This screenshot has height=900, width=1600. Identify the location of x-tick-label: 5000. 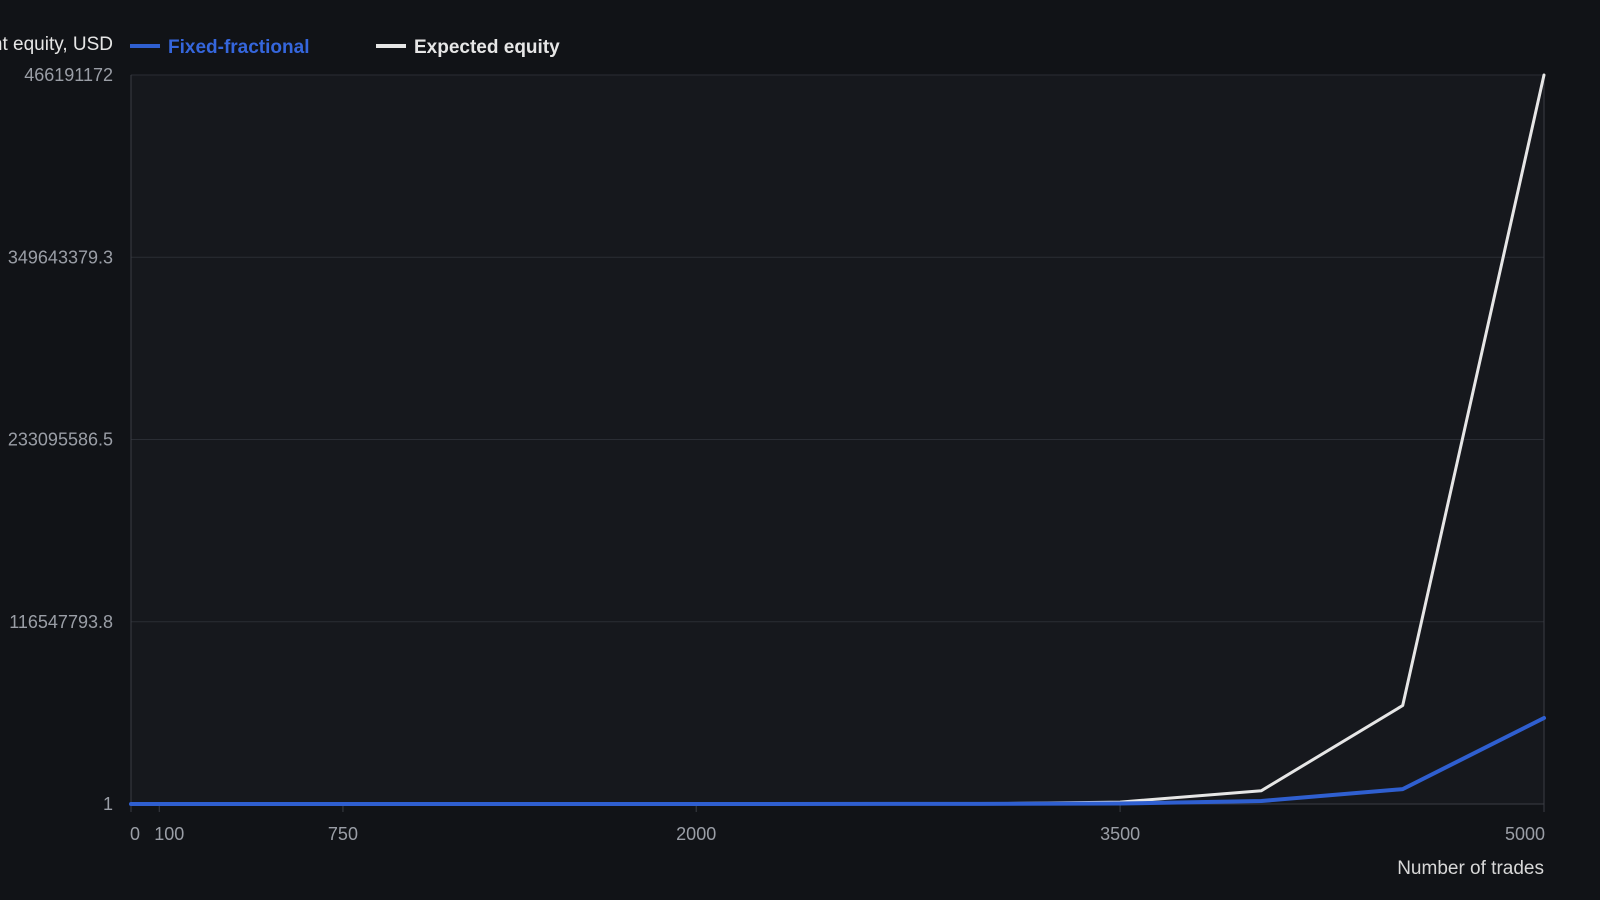
(1525, 834).